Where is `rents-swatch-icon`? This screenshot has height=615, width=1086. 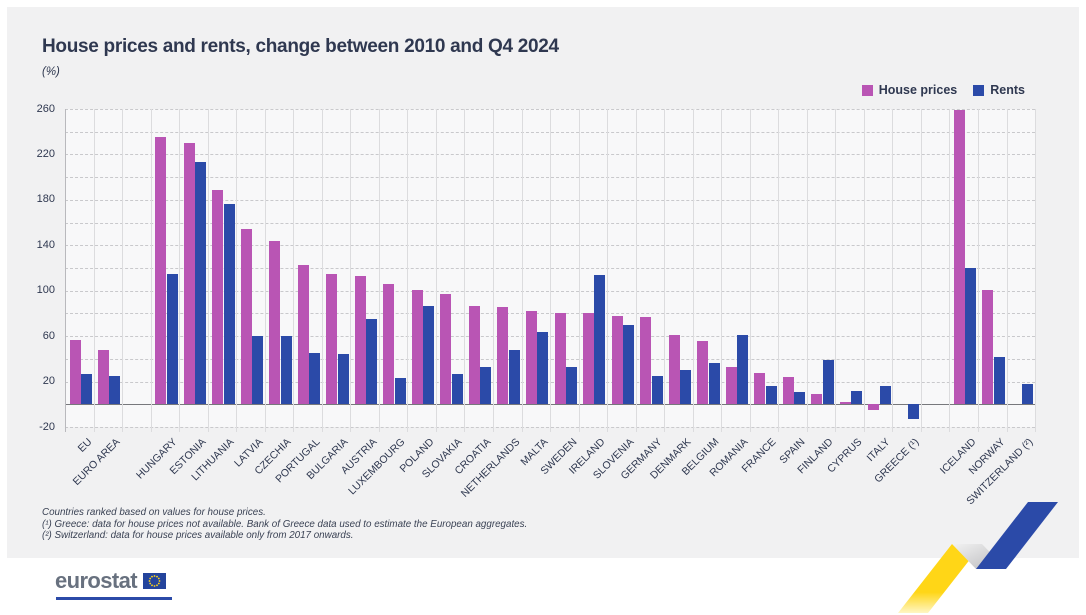
rents-swatch-icon is located at coordinates (979, 90).